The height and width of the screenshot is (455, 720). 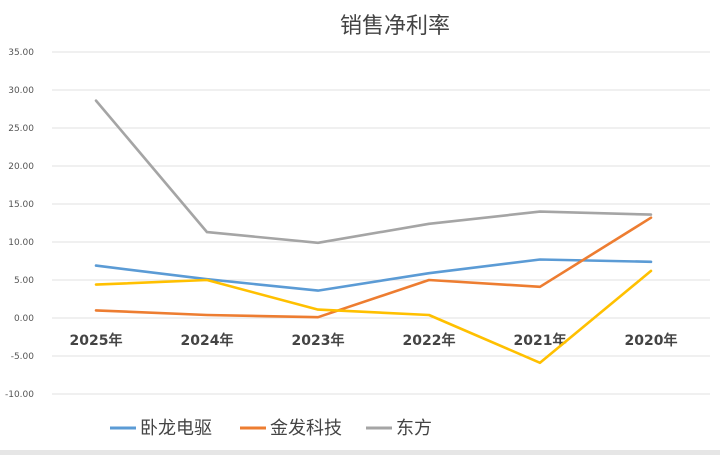 What do you see at coordinates (360, 452) in the screenshot?
I see `bottom-divider` at bounding box center [360, 452].